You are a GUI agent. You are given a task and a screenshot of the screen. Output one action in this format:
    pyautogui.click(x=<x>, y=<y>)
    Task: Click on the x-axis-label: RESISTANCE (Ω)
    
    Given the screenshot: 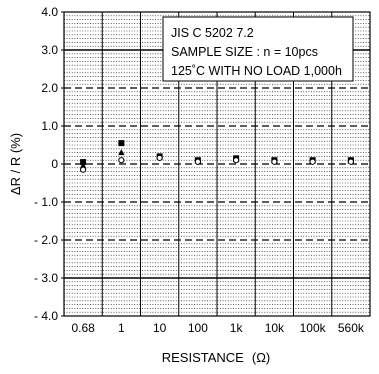 What is the action you would take?
    pyautogui.click(x=216, y=357)
    